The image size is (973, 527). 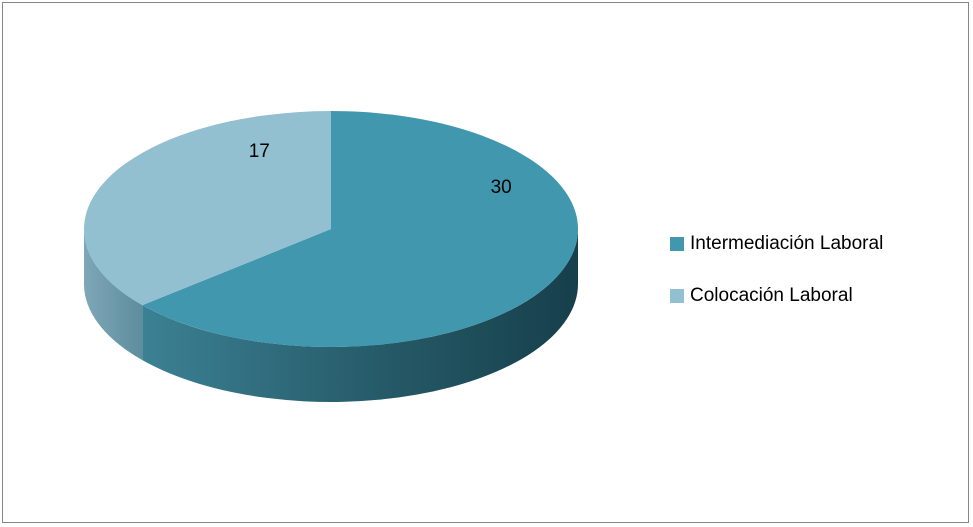 I want to click on data-label-colocacion: 17, so click(x=259, y=151).